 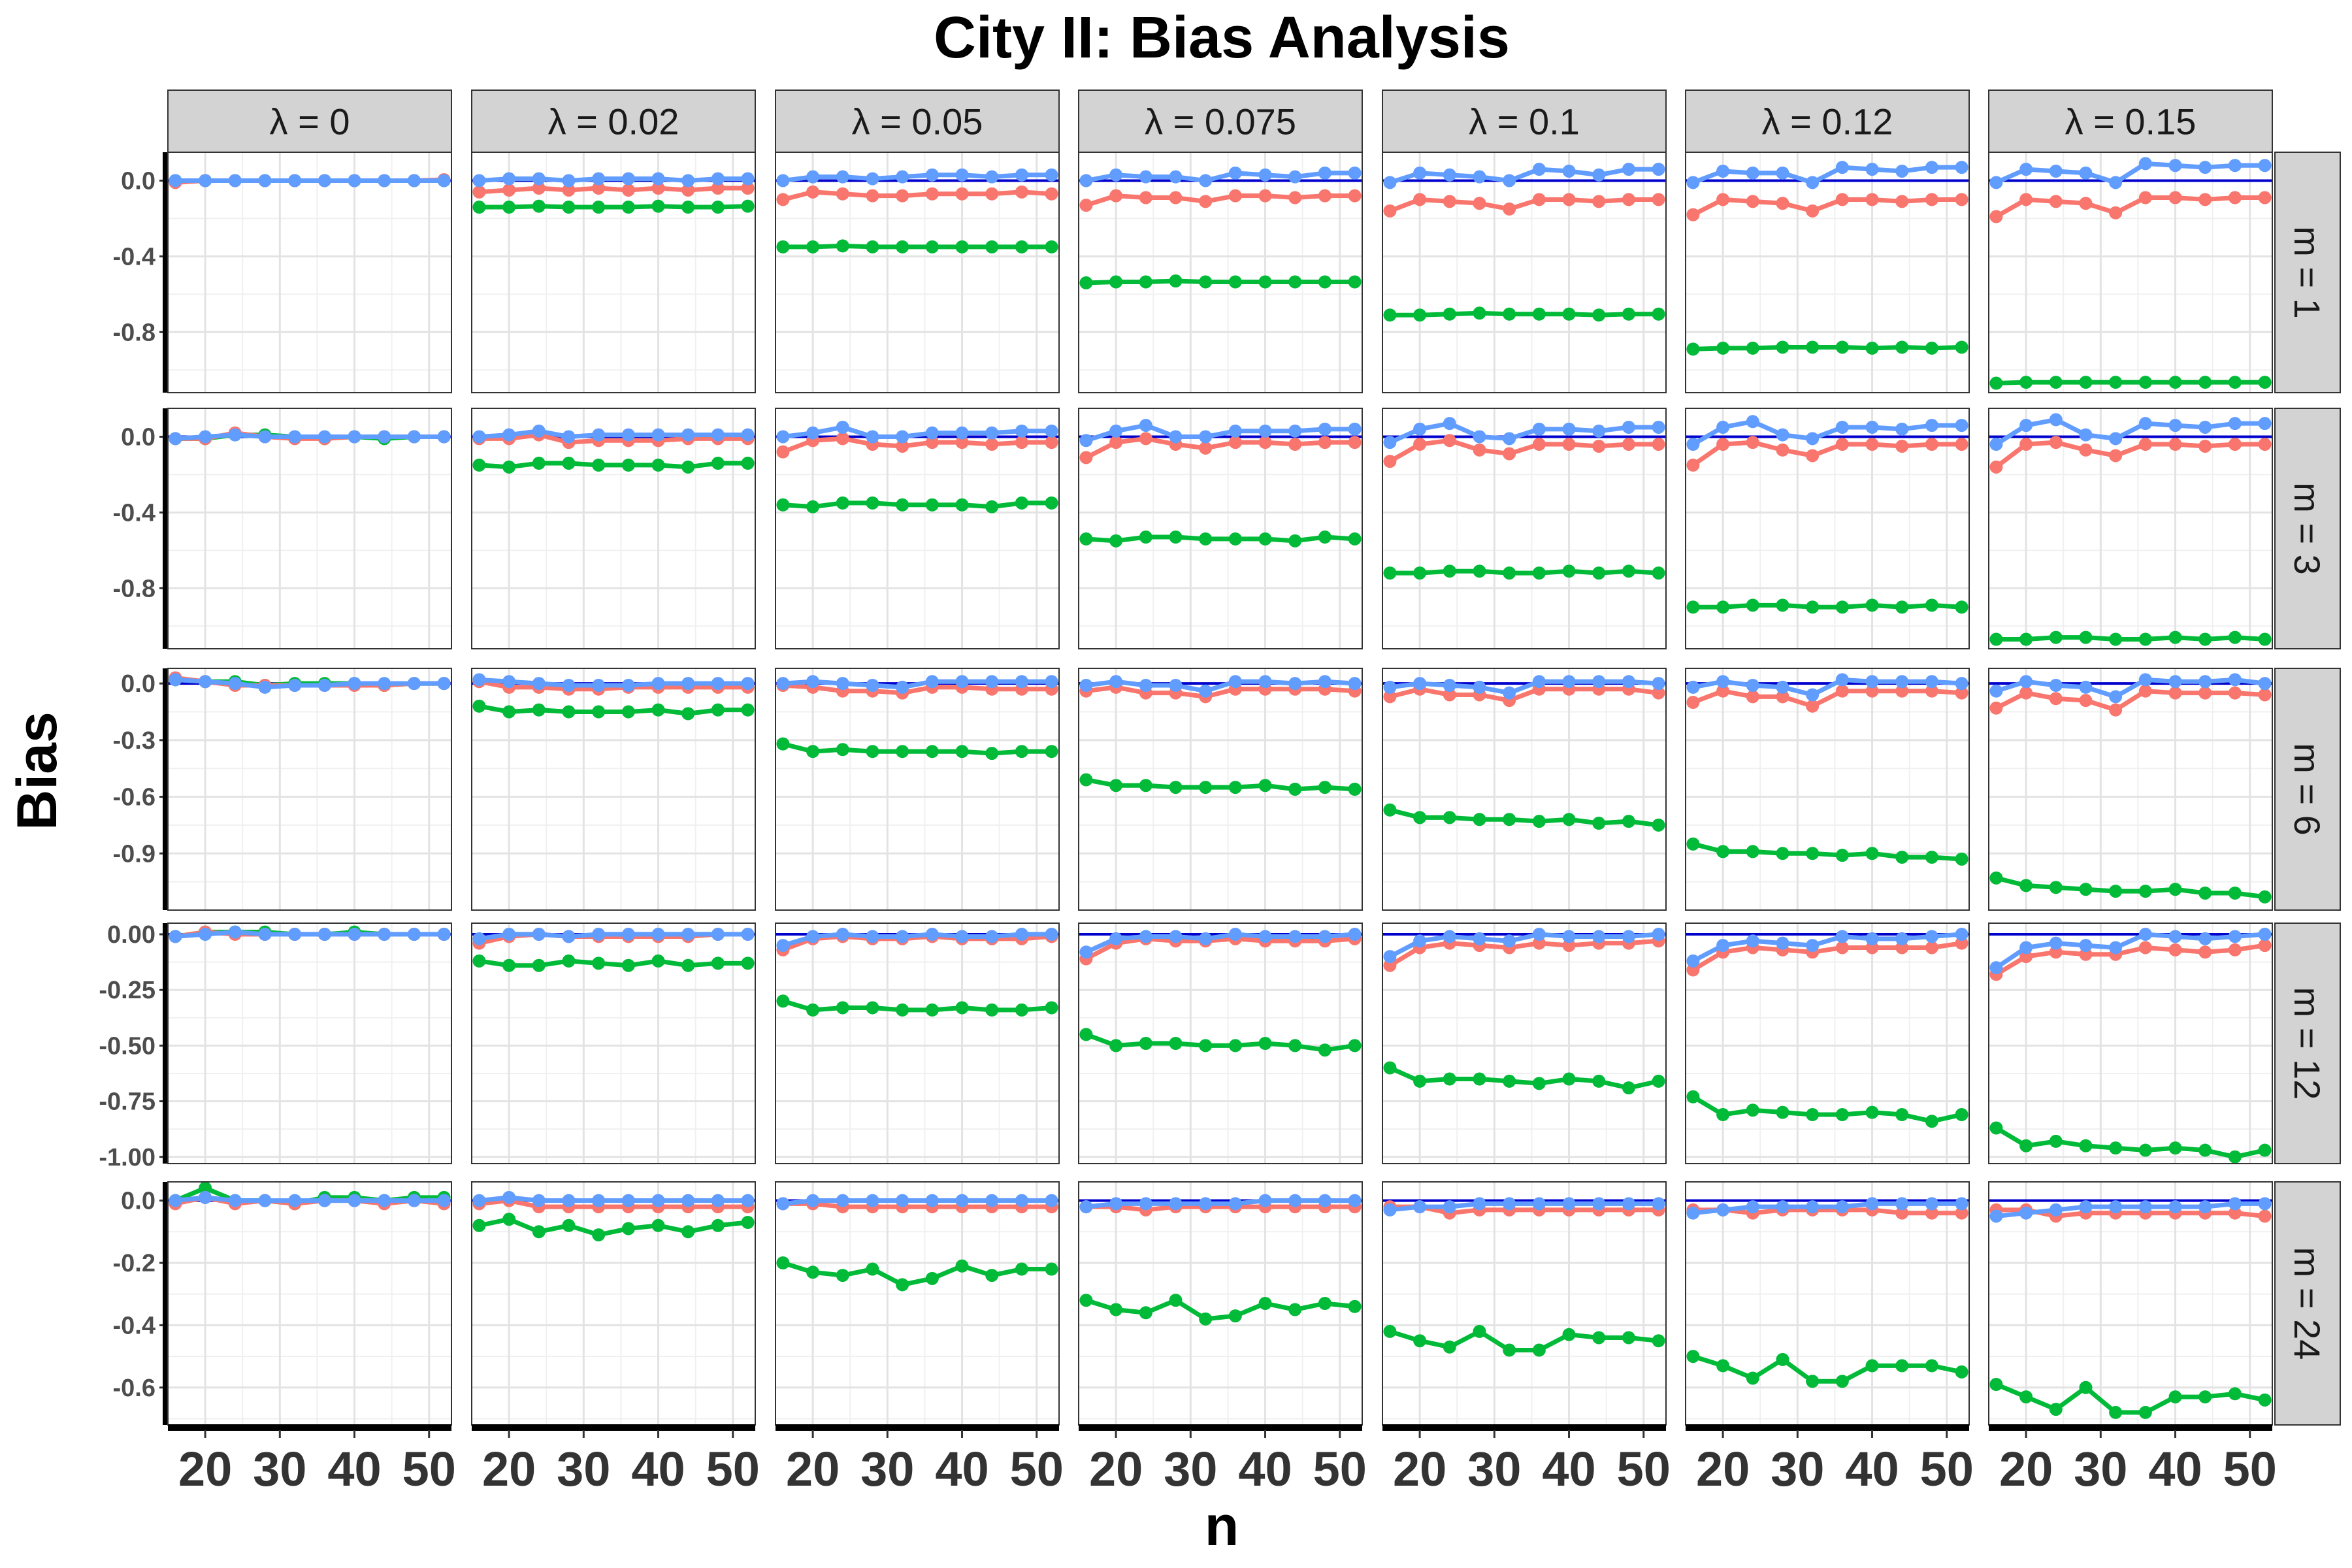 I want to click on y-tick-label: 0.0, so click(x=138, y=181).